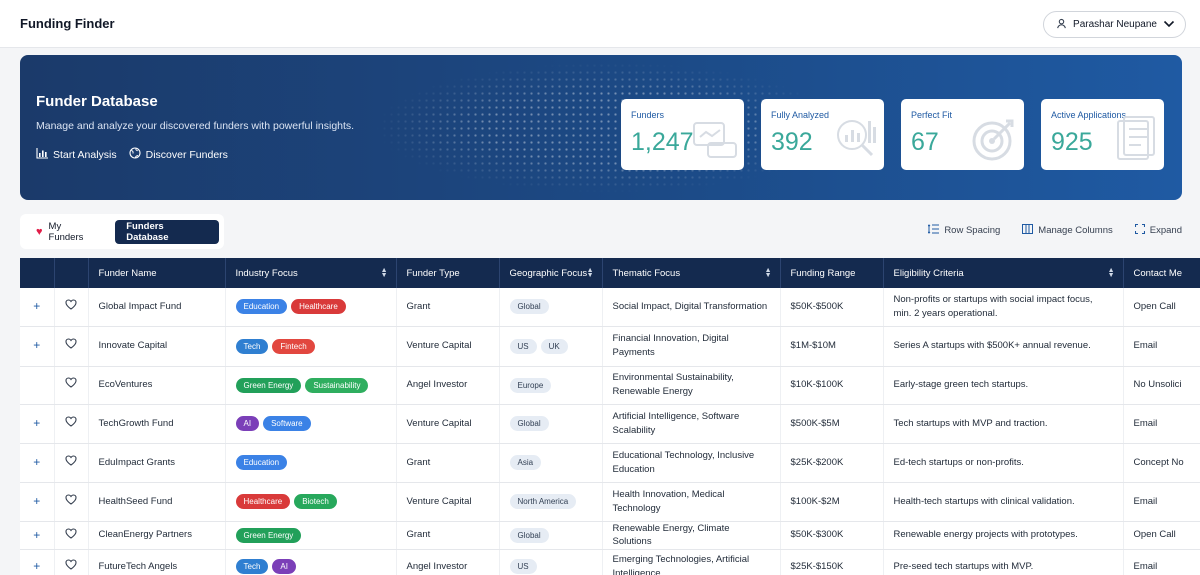 This screenshot has height=575, width=1200. What do you see at coordinates (76, 154) in the screenshot?
I see `start-analysis-link: Start Analysis` at bounding box center [76, 154].